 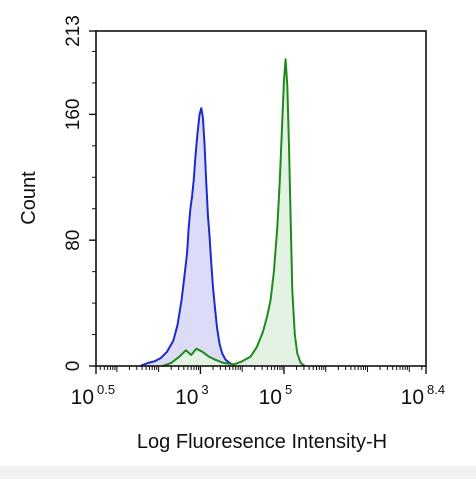 What do you see at coordinates (73, 31) in the screenshot?
I see `y-tick-label: 213` at bounding box center [73, 31].